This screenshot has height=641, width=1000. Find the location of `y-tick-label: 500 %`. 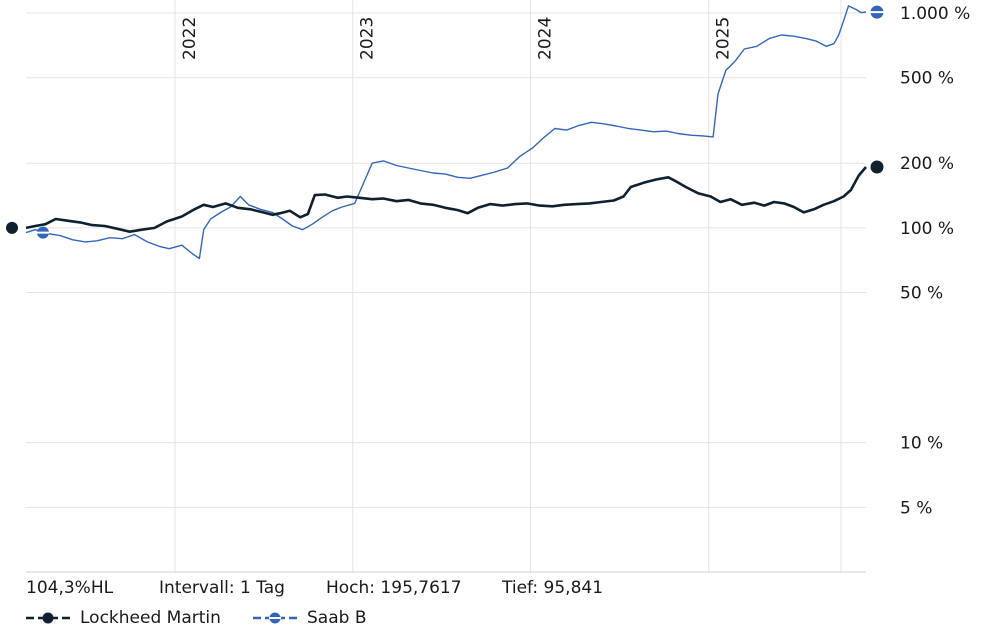

y-tick-label: 500 % is located at coordinates (927, 79).